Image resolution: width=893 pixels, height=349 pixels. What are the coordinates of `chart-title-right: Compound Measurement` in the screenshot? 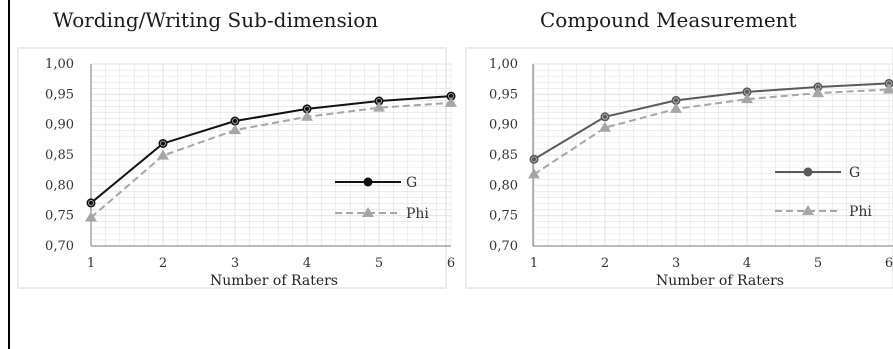 It's located at (668, 20).